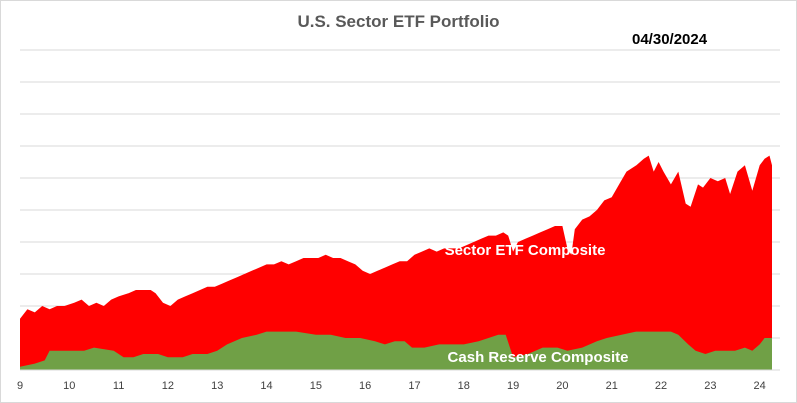  Describe the element at coordinates (414, 386) in the screenshot. I see `x-tick-label: 17` at that location.